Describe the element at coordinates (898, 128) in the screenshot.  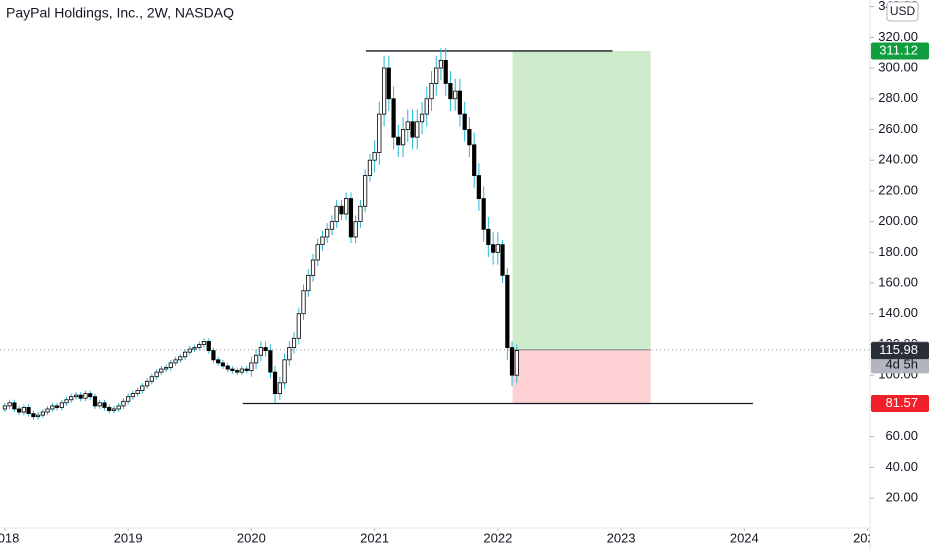
I see `y-tick-label: 260.00` at that location.